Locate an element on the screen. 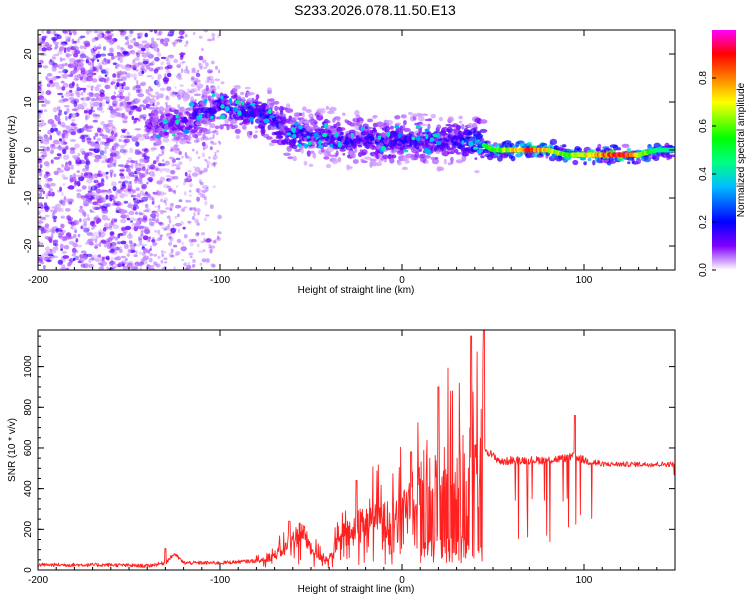  spectrogram-ytick-label: -20 is located at coordinates (28, 245).